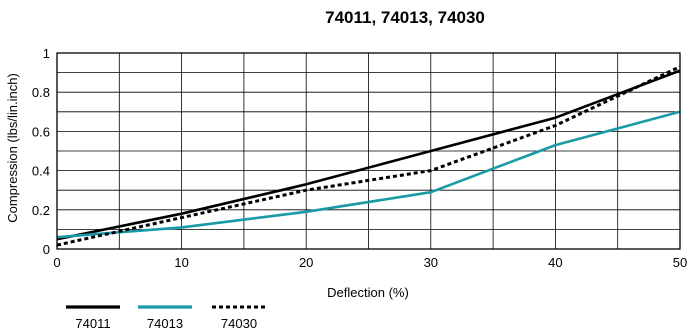 This screenshot has width=691, height=333. What do you see at coordinates (41, 210) in the screenshot?
I see `y-tick-label: 0.2` at bounding box center [41, 210].